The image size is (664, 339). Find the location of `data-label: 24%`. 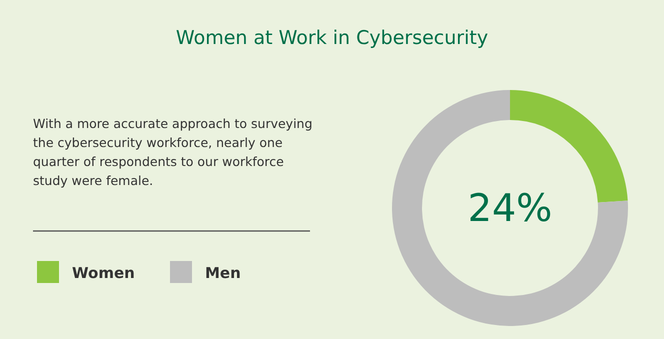

data-label: 24% is located at coordinates (510, 208).